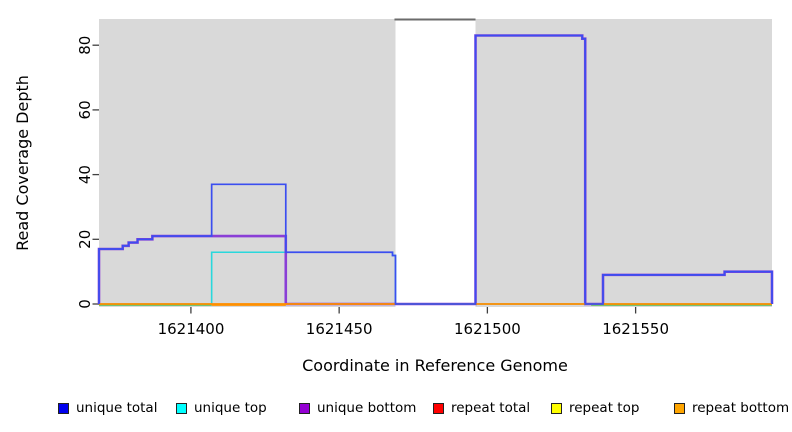  I want to click on repeat-bottom-swatch-icon, so click(679, 408).